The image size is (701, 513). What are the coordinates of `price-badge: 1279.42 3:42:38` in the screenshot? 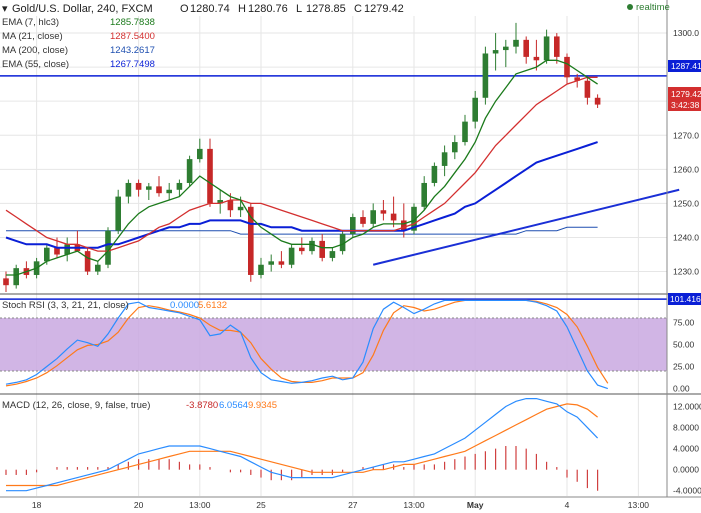 It's located at (684, 99).